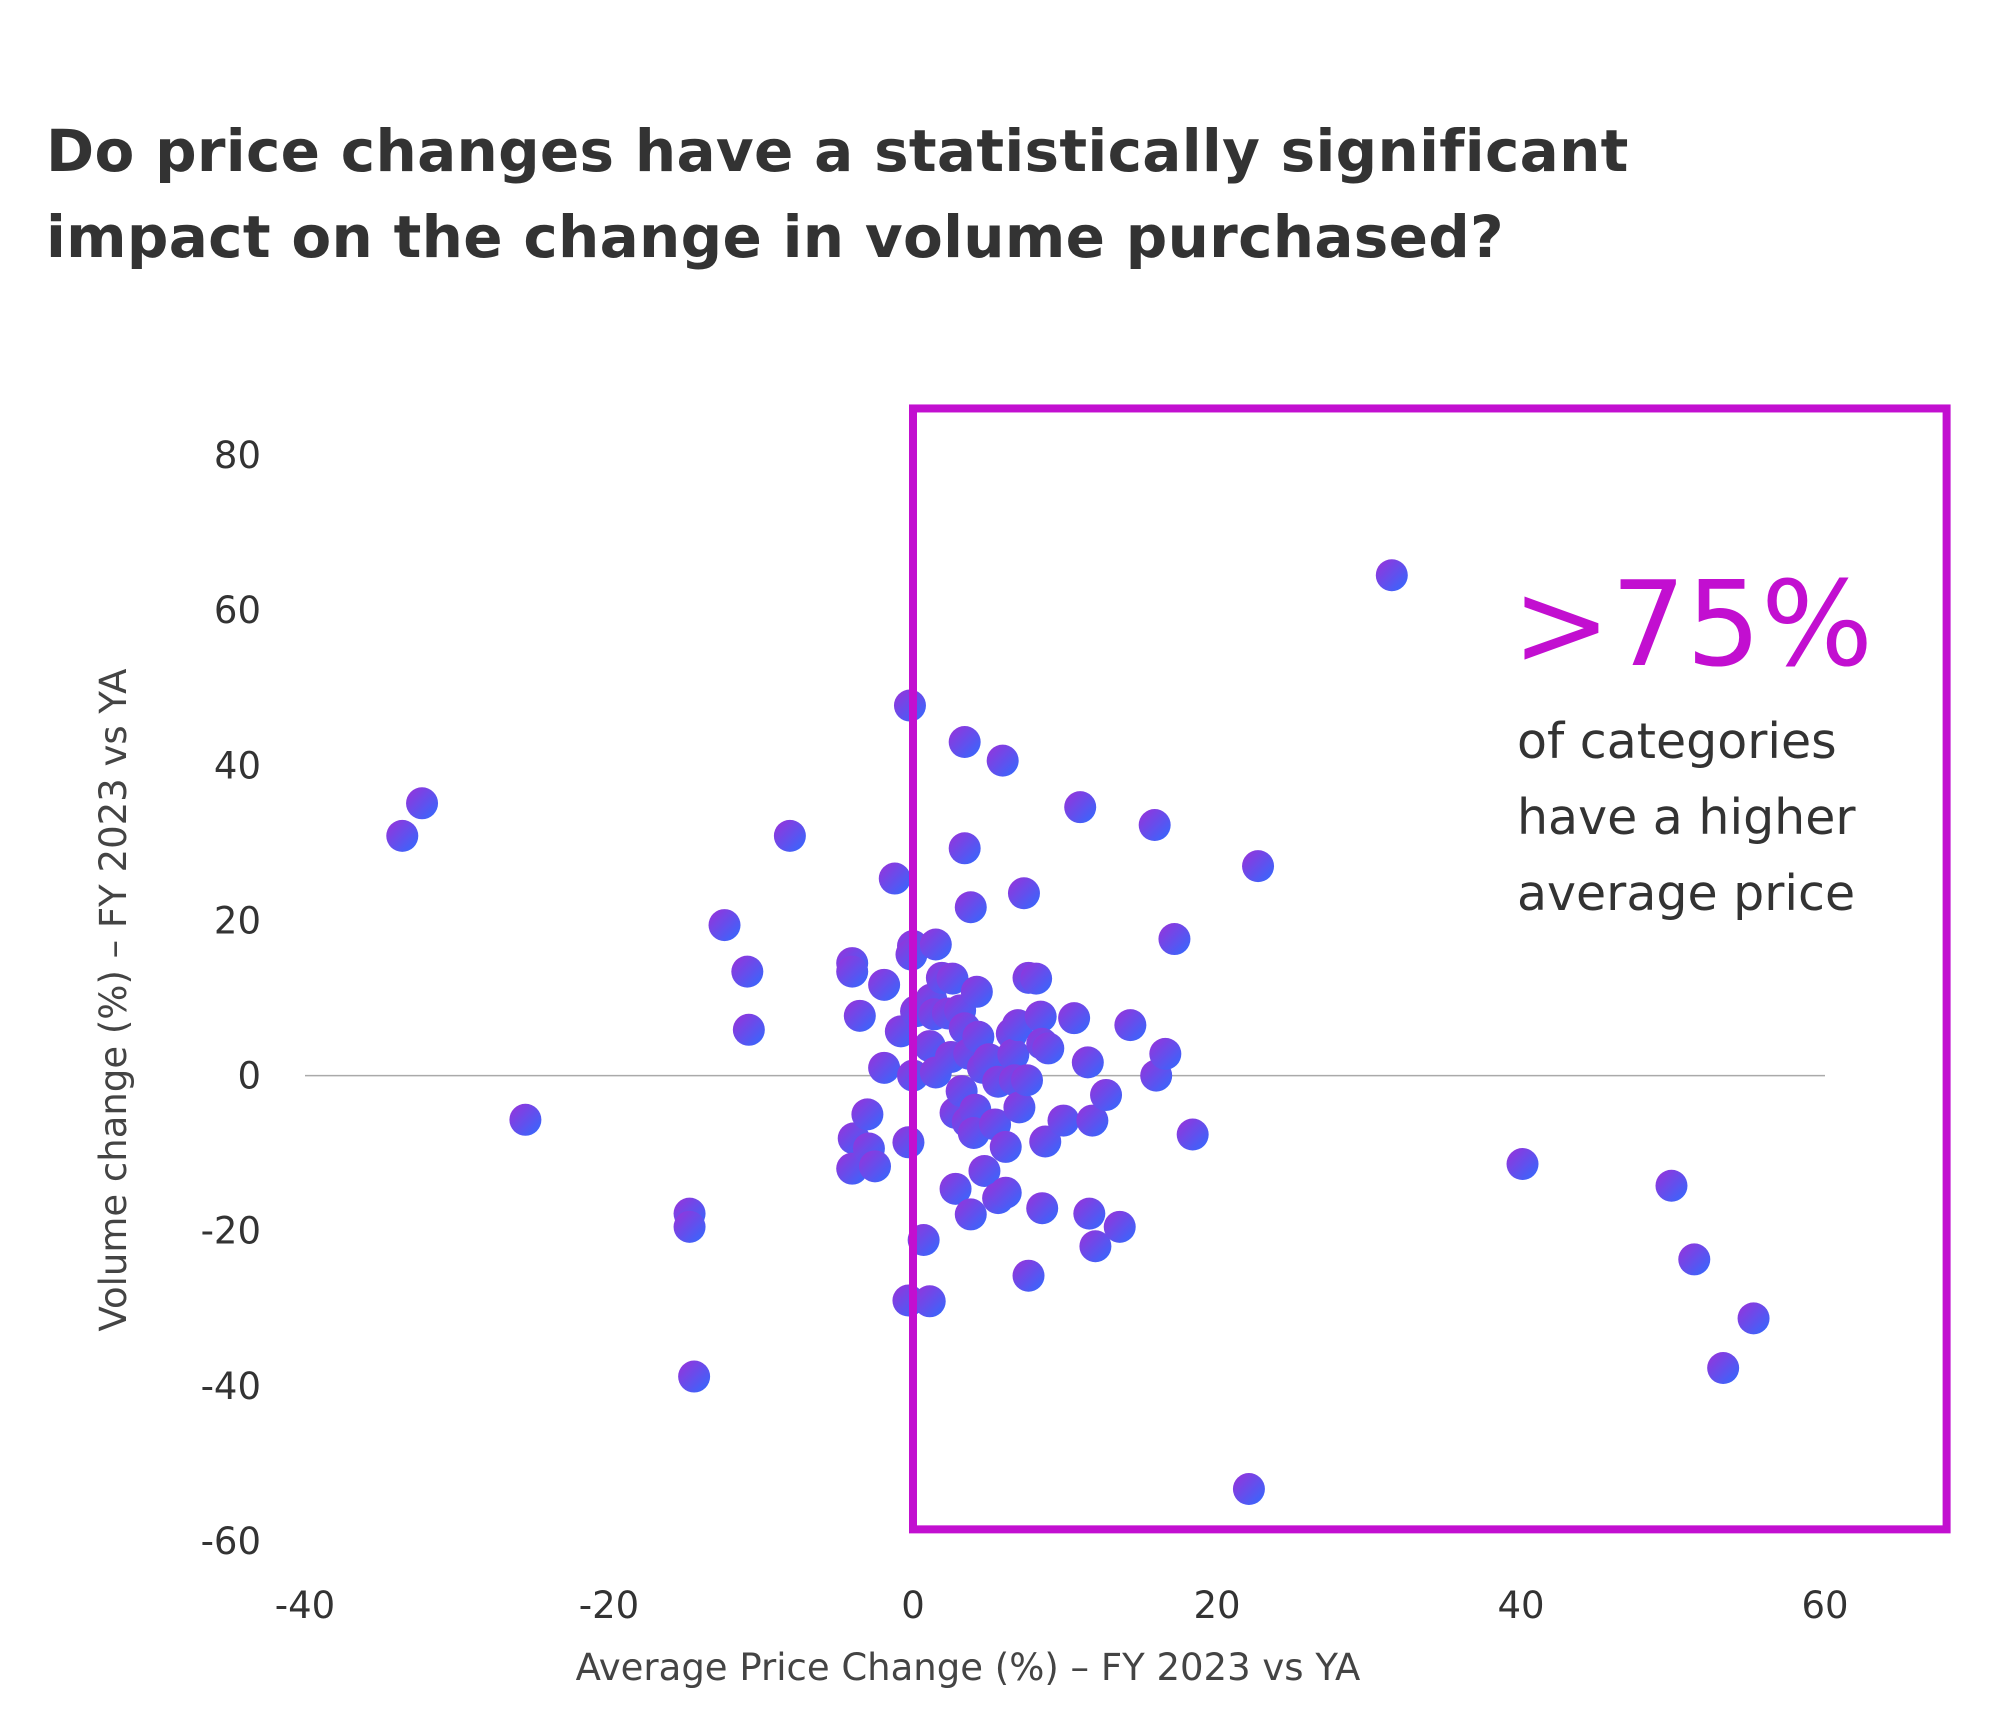  Describe the element at coordinates (1686, 817) in the screenshot. I see `callout-line-2: have a higher` at that location.